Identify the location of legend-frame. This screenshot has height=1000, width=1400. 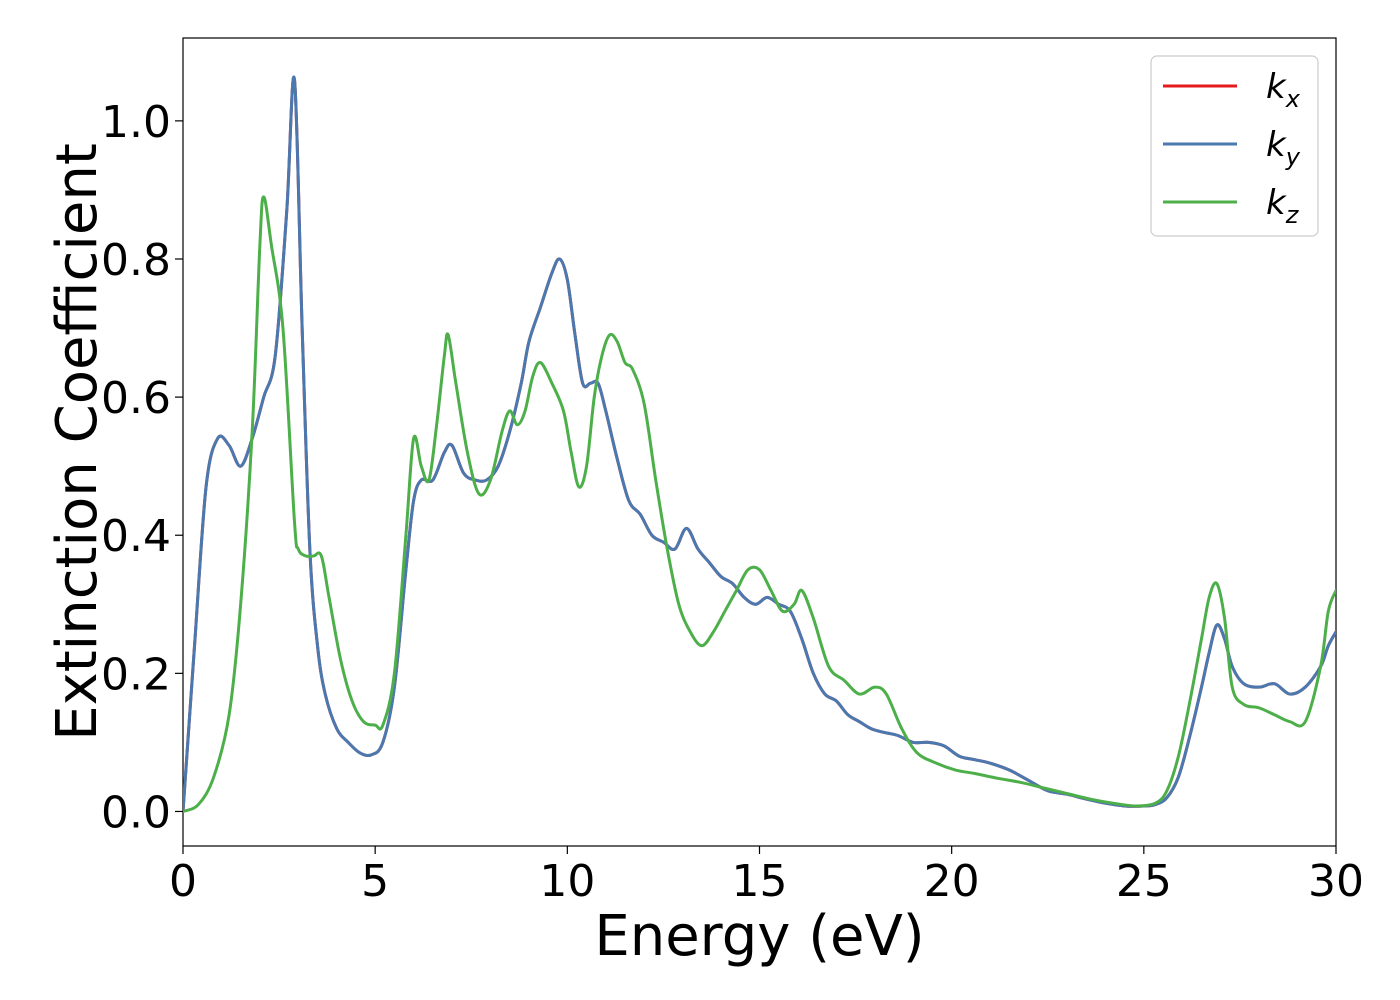
(1234, 146).